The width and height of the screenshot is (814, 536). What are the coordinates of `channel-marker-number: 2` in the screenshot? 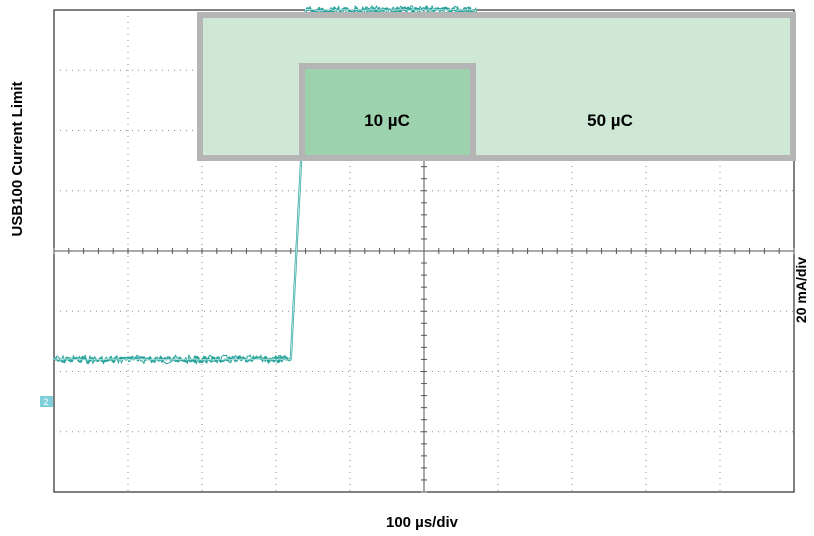 It's located at (45, 402).